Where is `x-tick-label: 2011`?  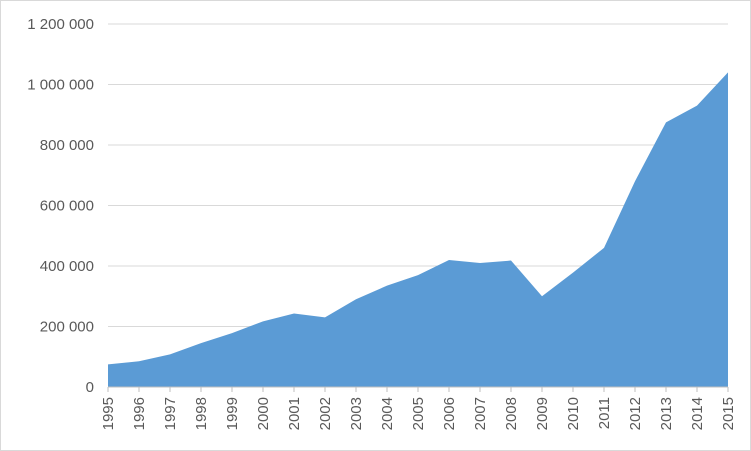
x-tick-label: 2011 is located at coordinates (604, 413).